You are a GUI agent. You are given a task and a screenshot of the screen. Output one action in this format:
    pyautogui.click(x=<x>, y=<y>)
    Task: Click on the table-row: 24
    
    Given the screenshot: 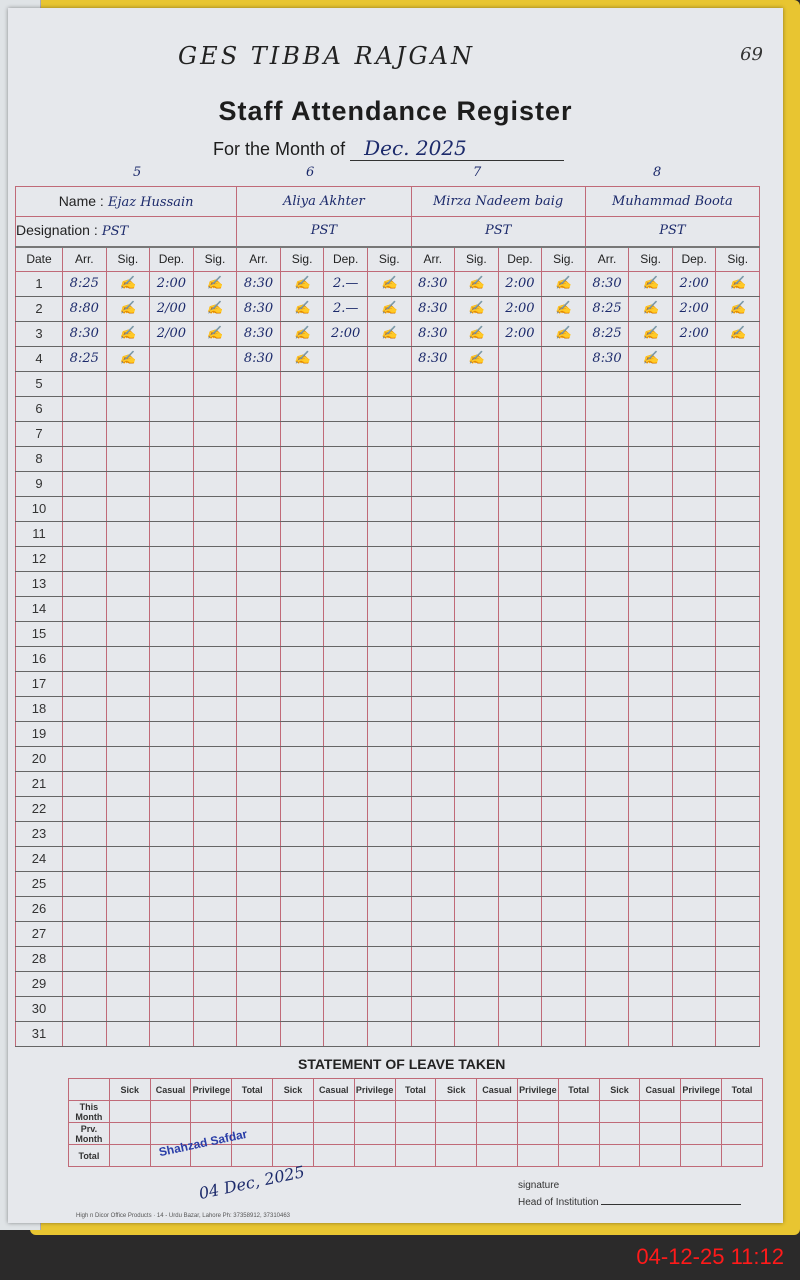 What is the action you would take?
    pyautogui.click(x=387, y=859)
    